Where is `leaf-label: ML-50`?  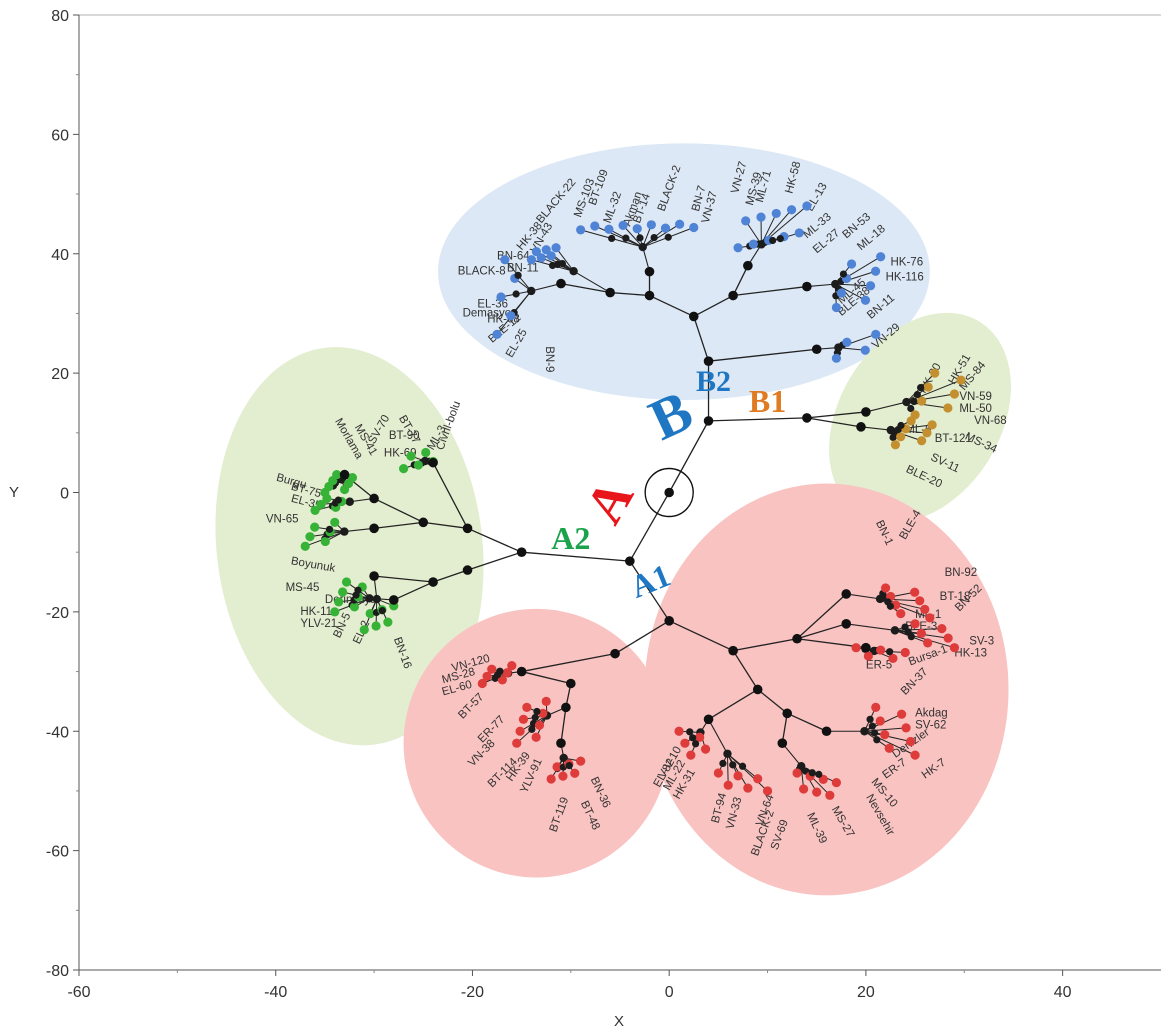
leaf-label: ML-50 is located at coordinates (975, 409).